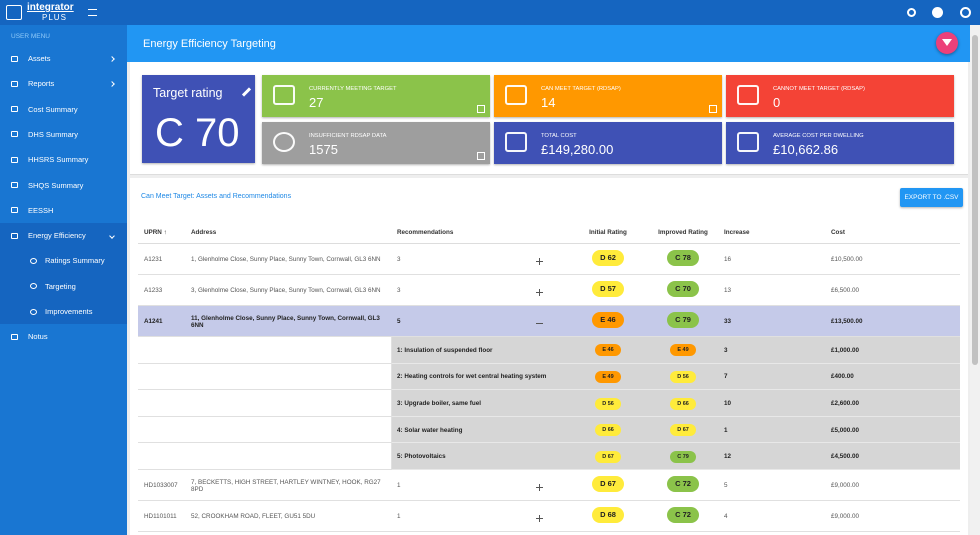 The width and height of the screenshot is (980, 535). What do you see at coordinates (577, 149) in the screenshot?
I see `card-value: £149,280.00` at bounding box center [577, 149].